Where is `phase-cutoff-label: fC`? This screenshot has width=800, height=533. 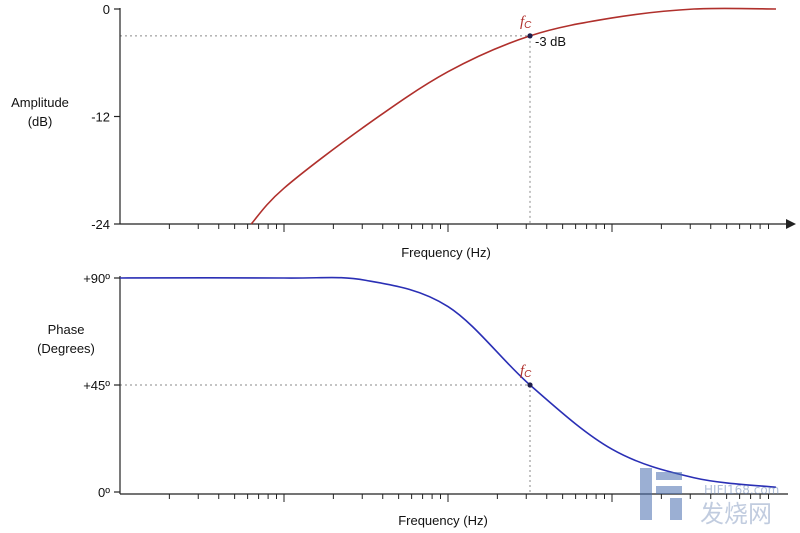 phase-cutoff-label: fC is located at coordinates (526, 371).